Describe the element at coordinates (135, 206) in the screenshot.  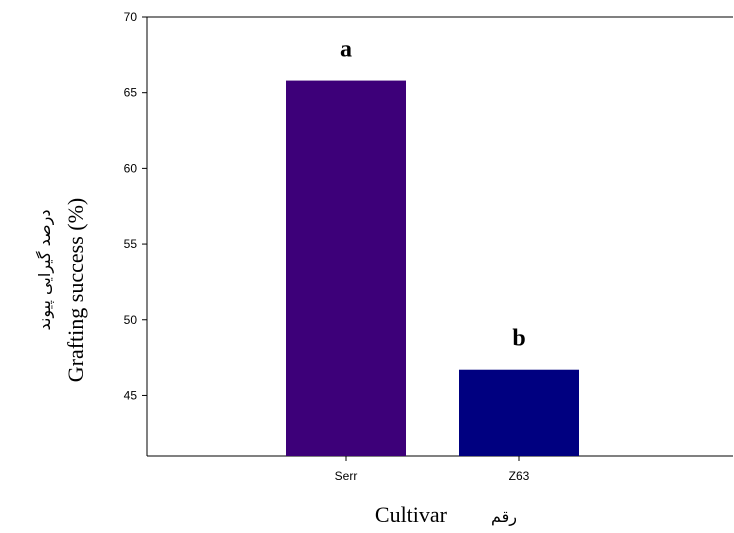
I see `y-axis-ticks: 45 50 55 60 65 70` at that location.